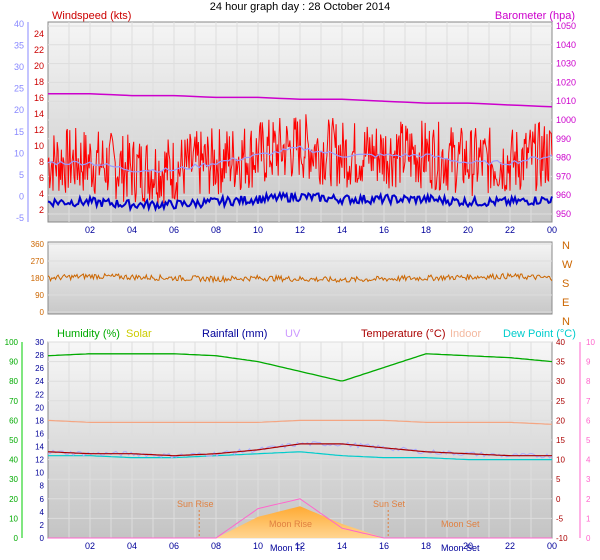  I want to click on wind-outer-tick: -5, so click(20, 218).